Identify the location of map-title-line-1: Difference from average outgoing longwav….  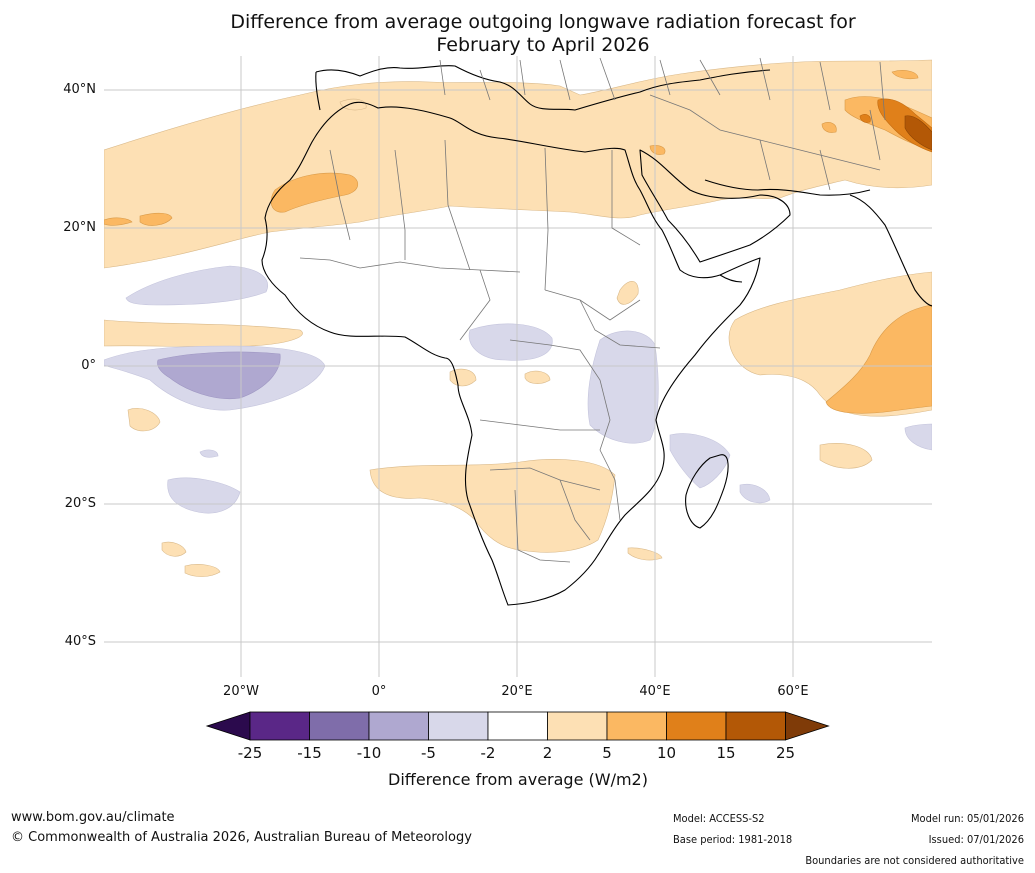
(543, 22).